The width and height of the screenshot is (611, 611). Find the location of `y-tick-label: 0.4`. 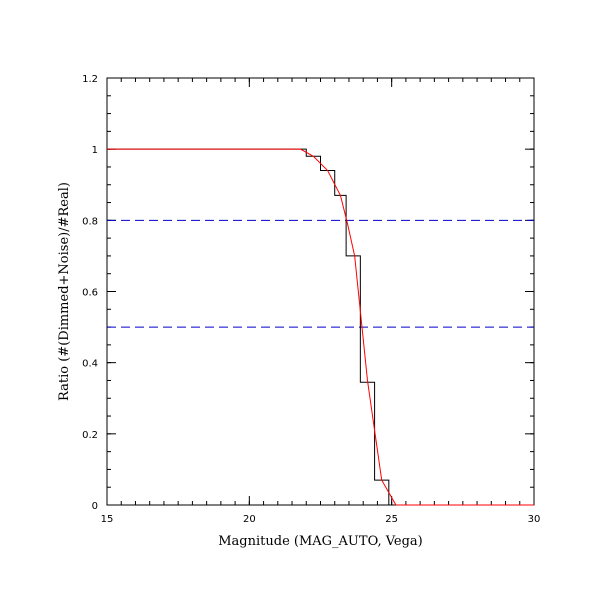

y-tick-label: 0.4 is located at coordinates (90, 364).